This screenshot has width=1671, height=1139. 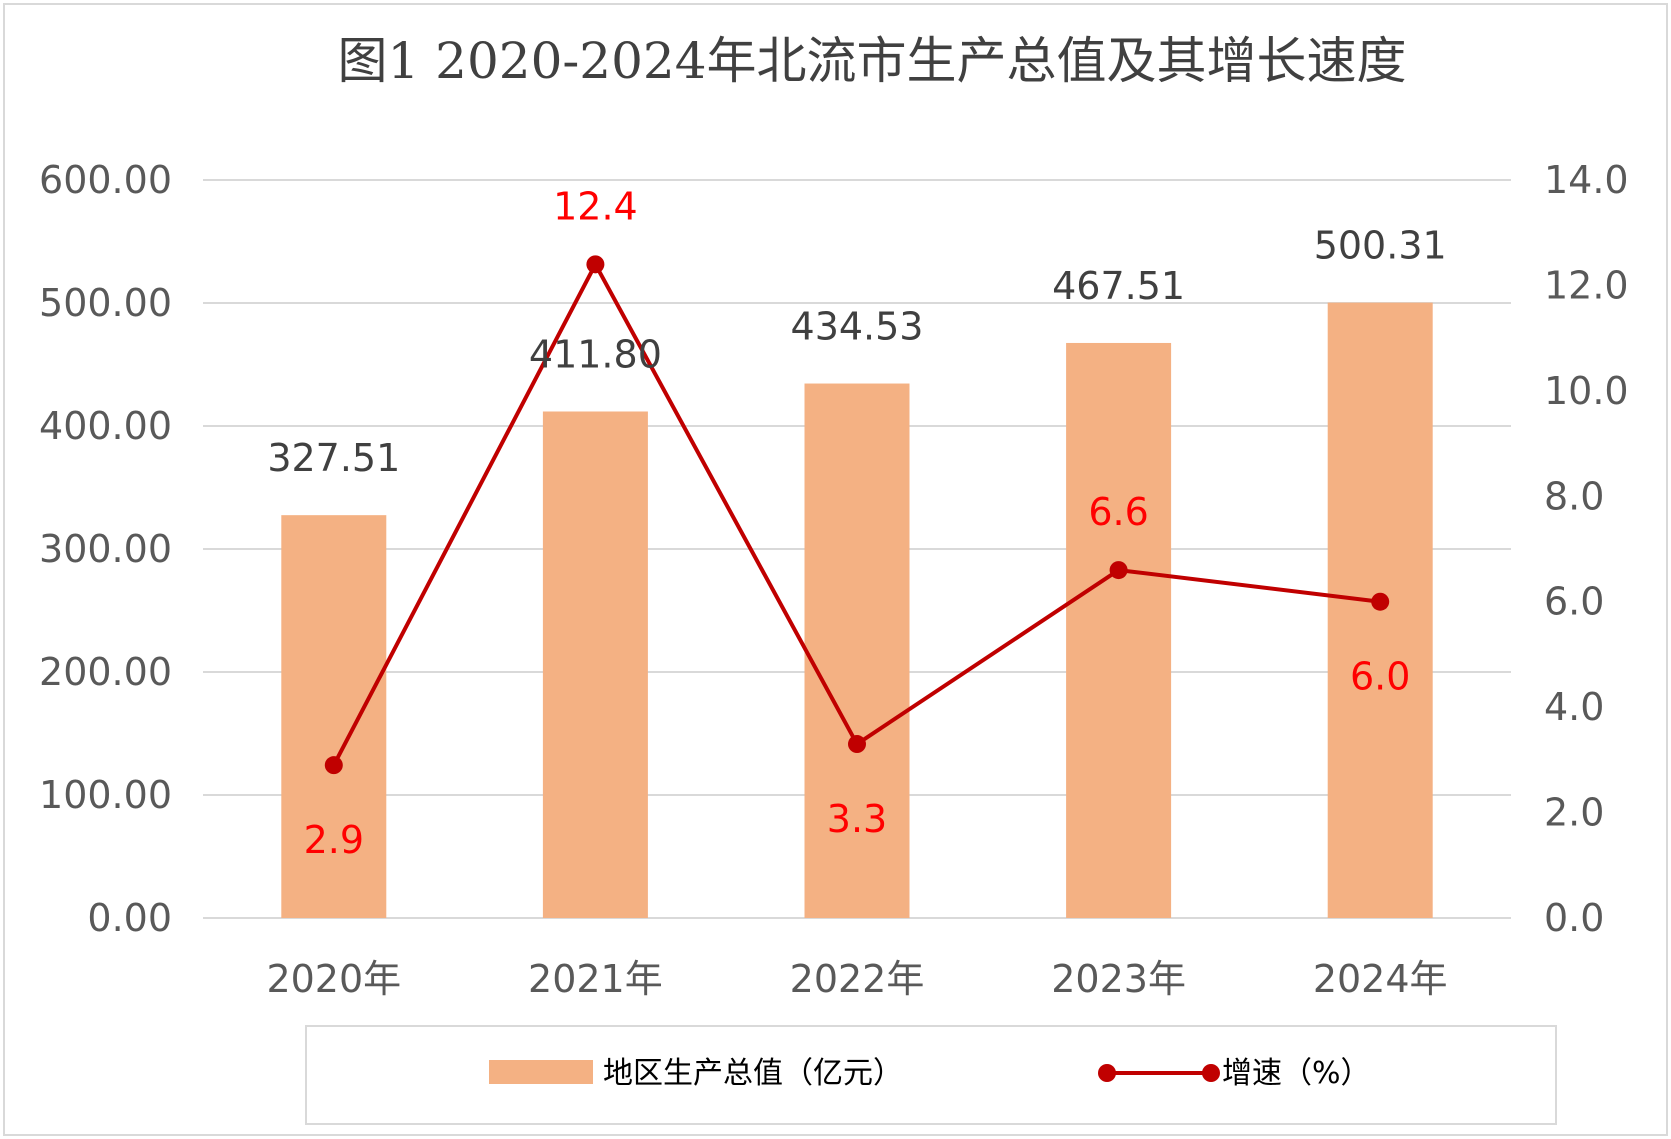 I want to click on line-data-label: 12.4, so click(x=595, y=206).